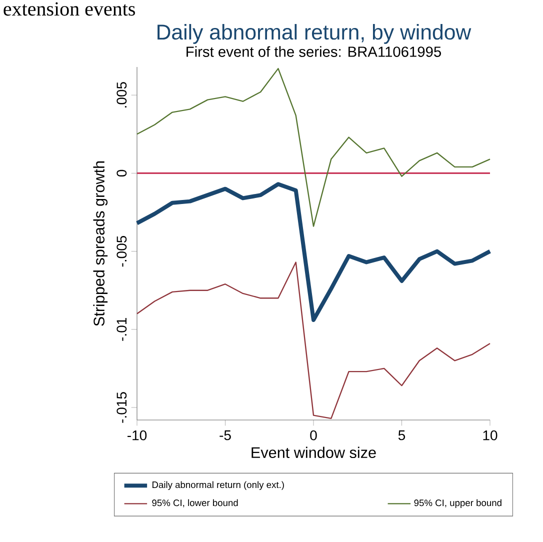 The image size is (543, 542). I want to click on y-tick-label: -.015, so click(121, 407).